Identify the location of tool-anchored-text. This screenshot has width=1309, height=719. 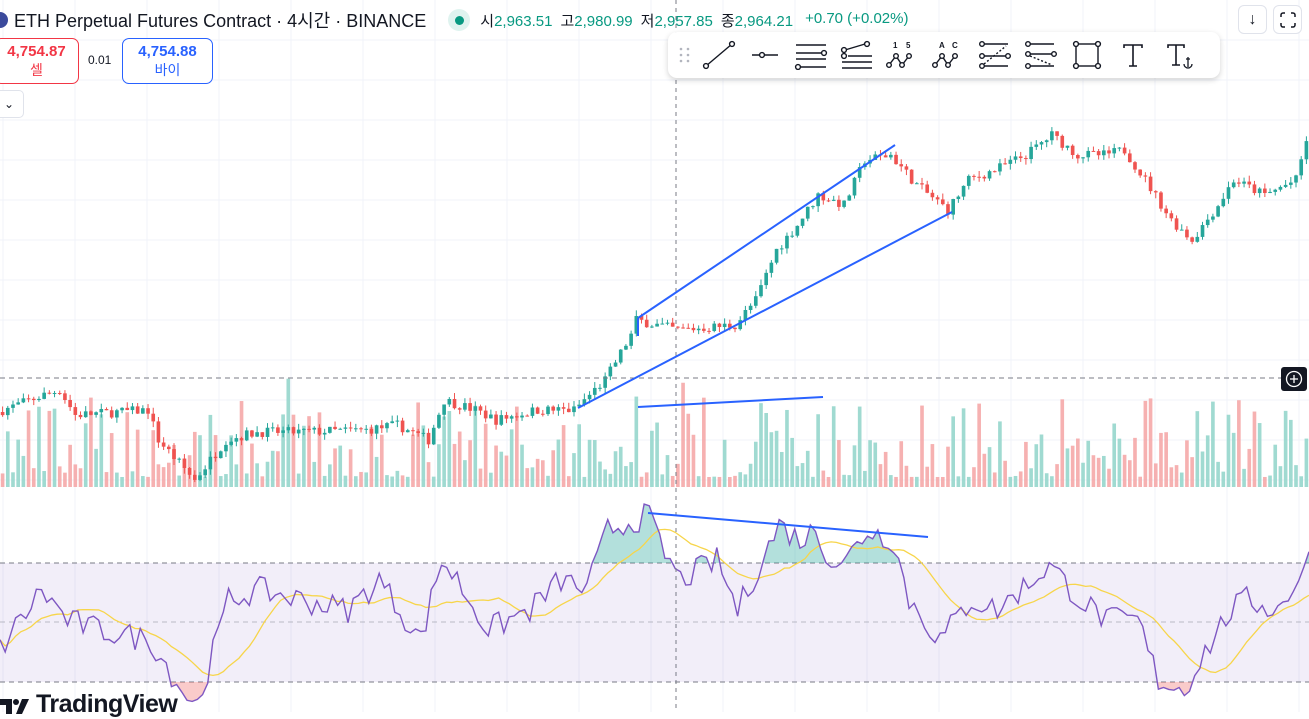
(1179, 55).